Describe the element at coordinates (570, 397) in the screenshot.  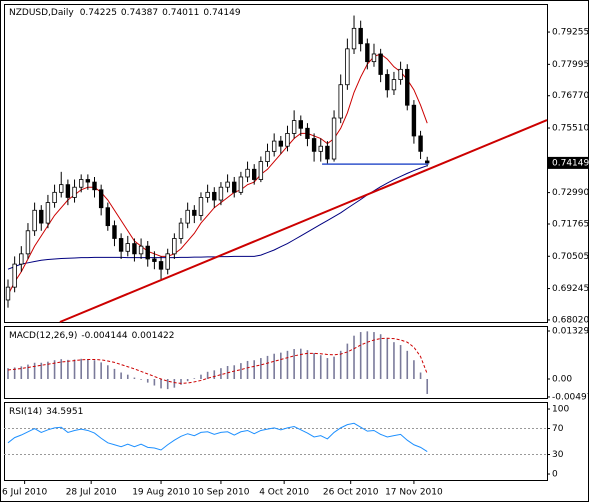
I see `y-tick-label: -0.00497` at that location.